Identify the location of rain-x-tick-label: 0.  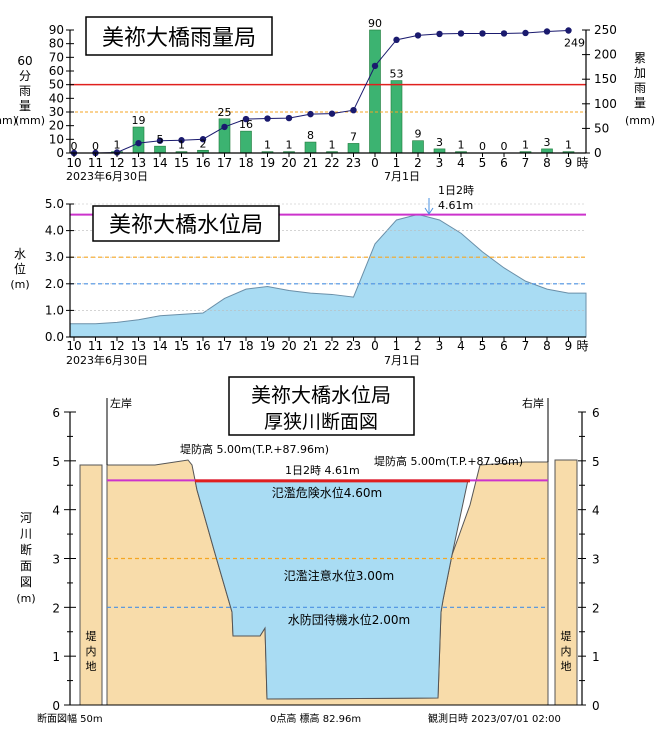
(375, 163).